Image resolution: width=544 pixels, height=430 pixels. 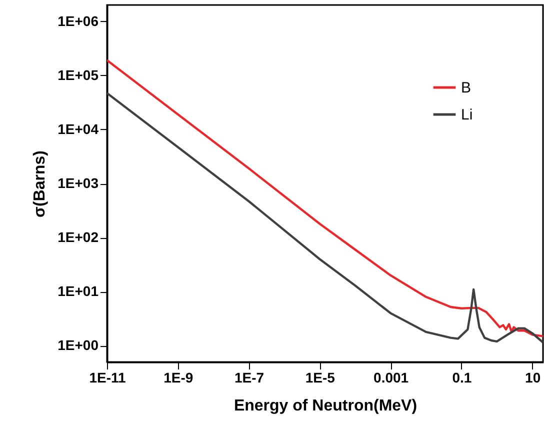 I want to click on y-tick-label: 1E+03, so click(x=78, y=183).